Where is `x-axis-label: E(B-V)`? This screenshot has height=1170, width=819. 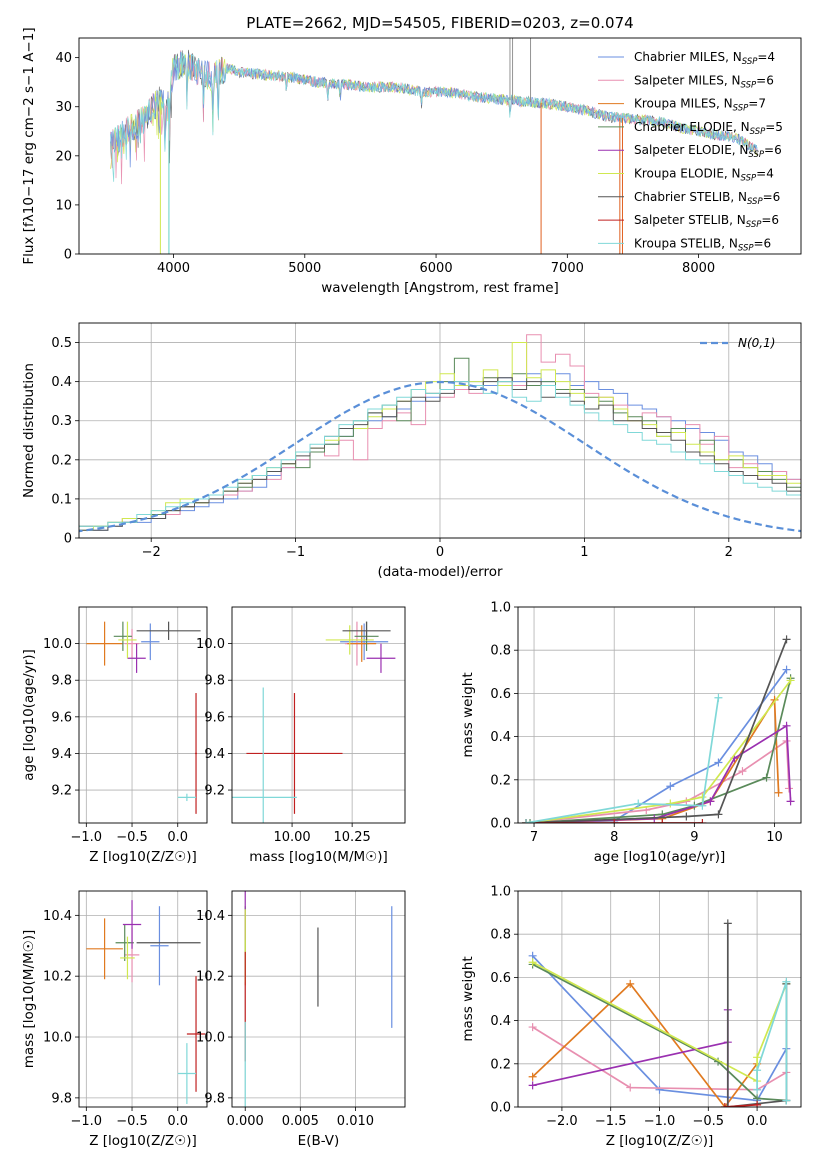
x-axis-label: E(B-V) is located at coordinates (319, 1141).